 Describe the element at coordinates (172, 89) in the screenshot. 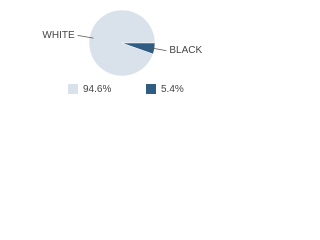

I see `legend-label: 5.4%` at that location.